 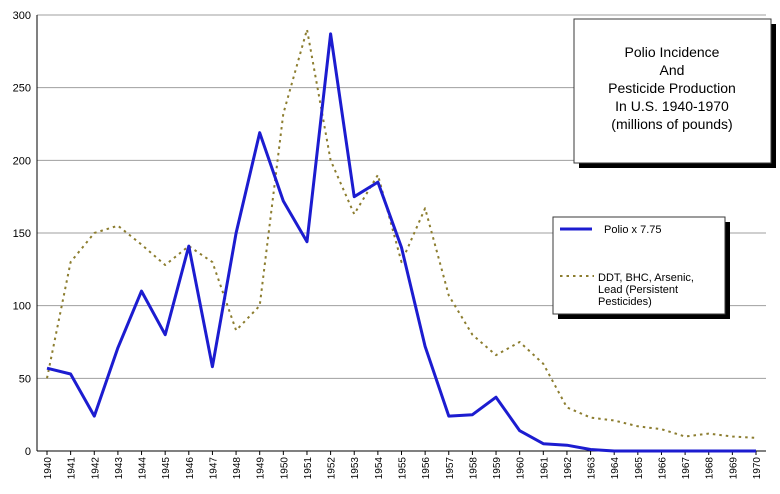 What do you see at coordinates (237, 468) in the screenshot?
I see `x-tick-label: 1948` at bounding box center [237, 468].